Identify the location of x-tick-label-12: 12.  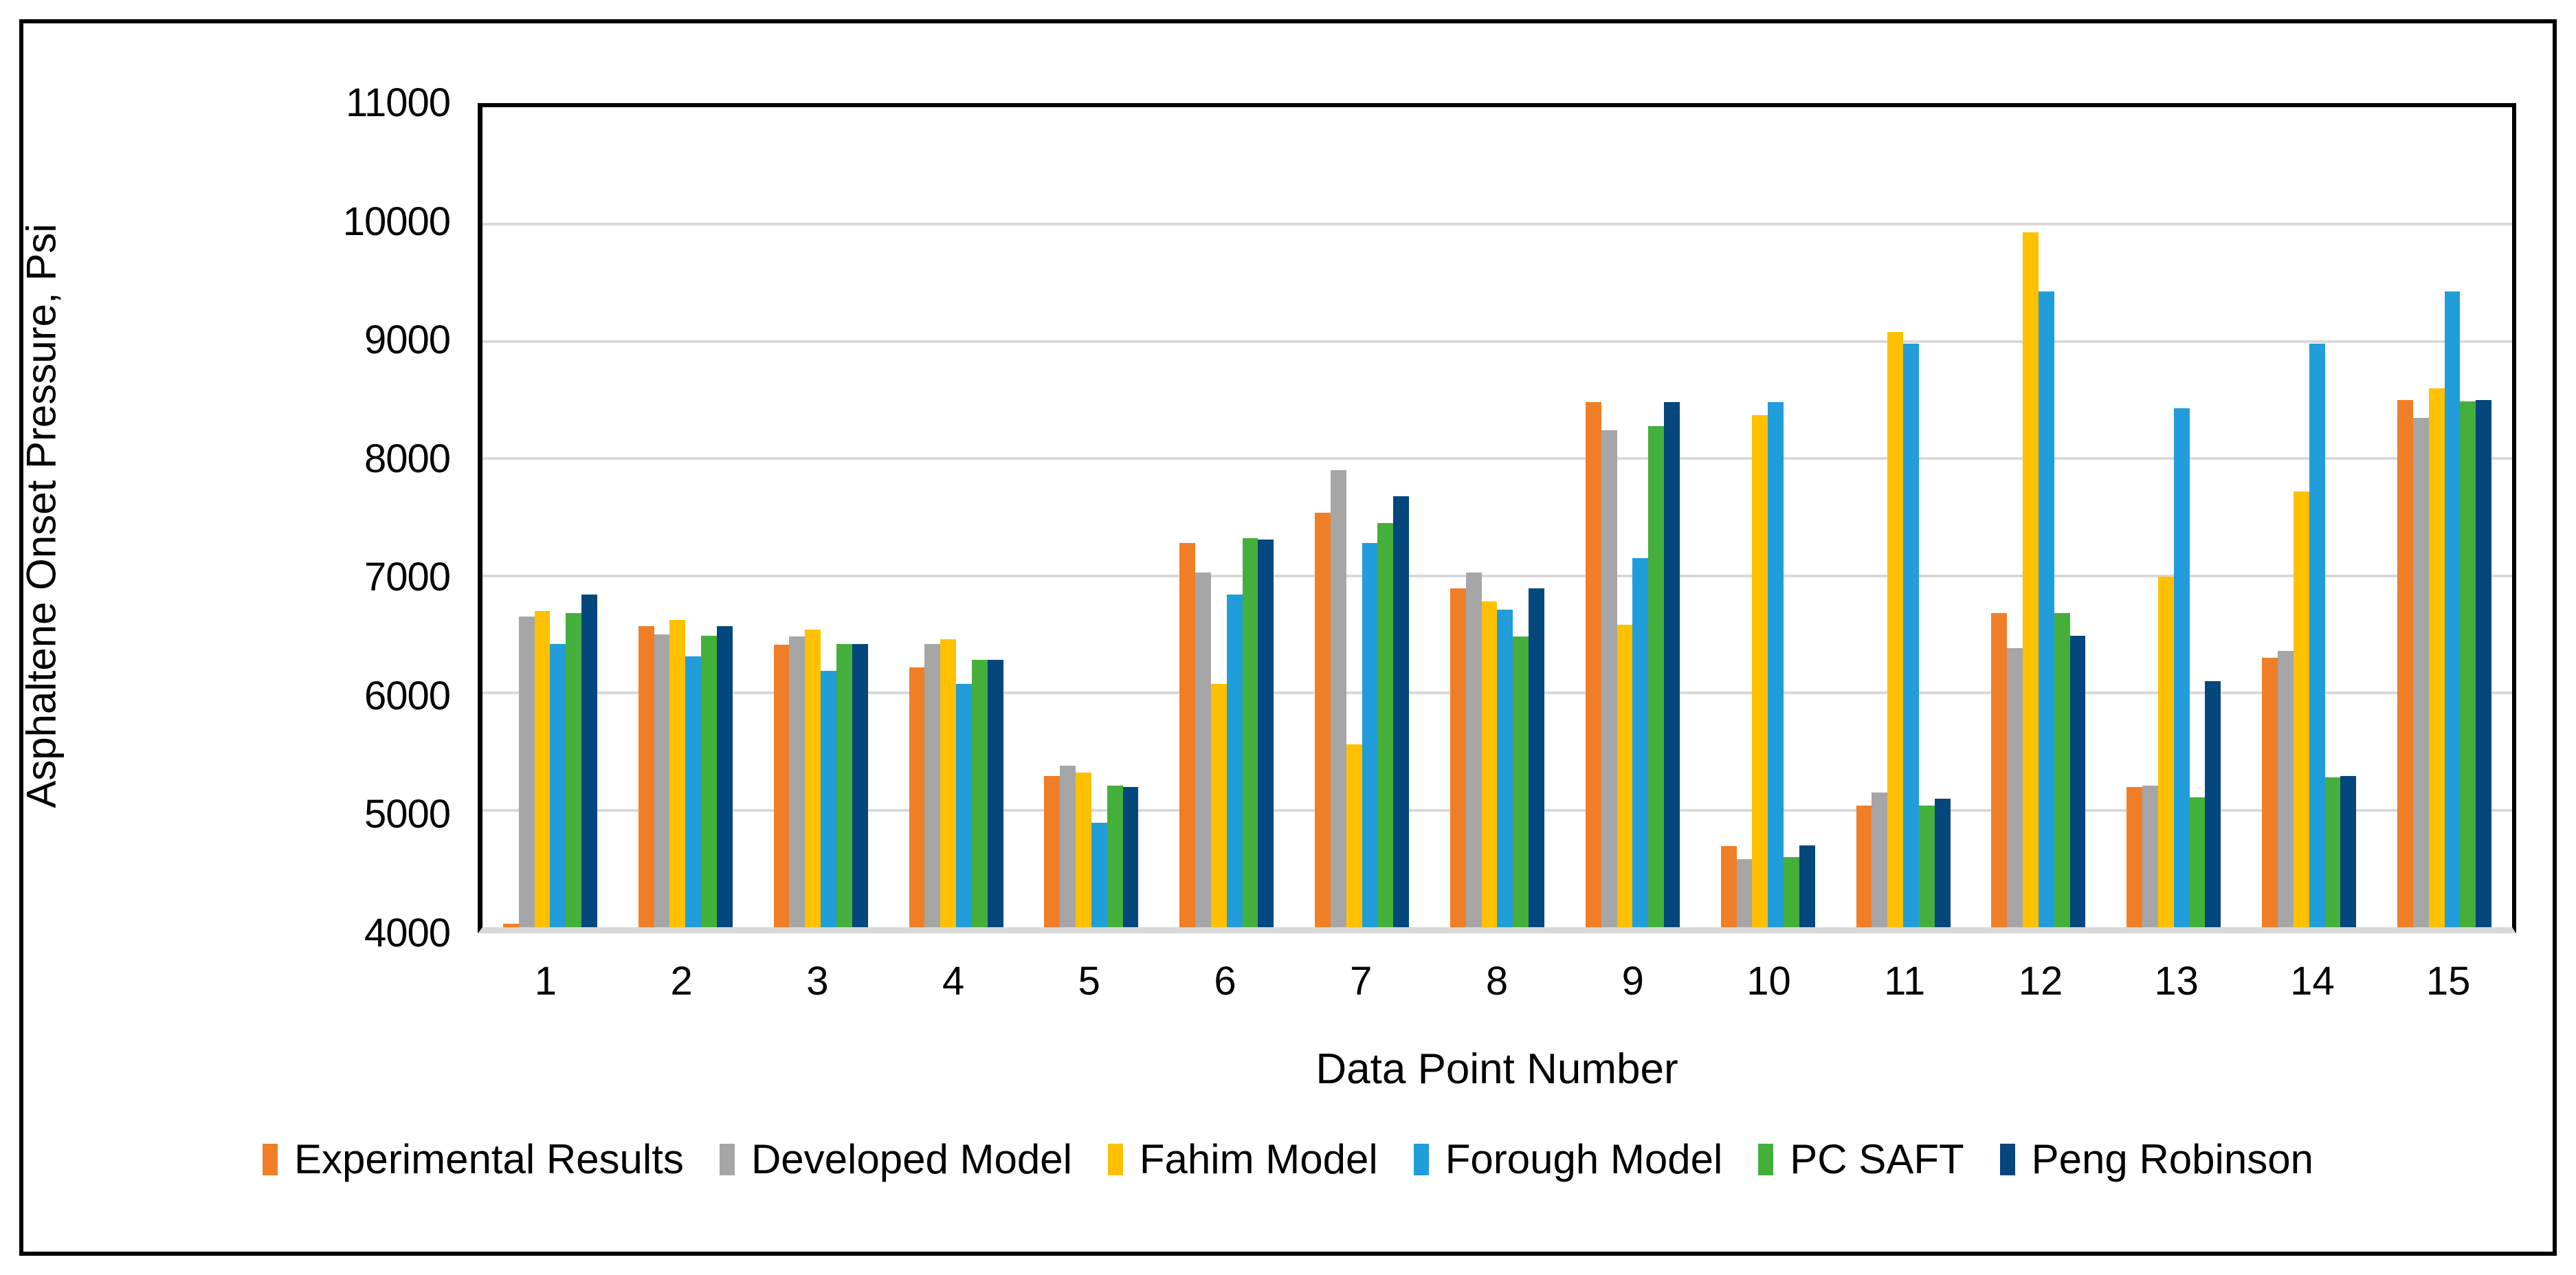
(2040, 981).